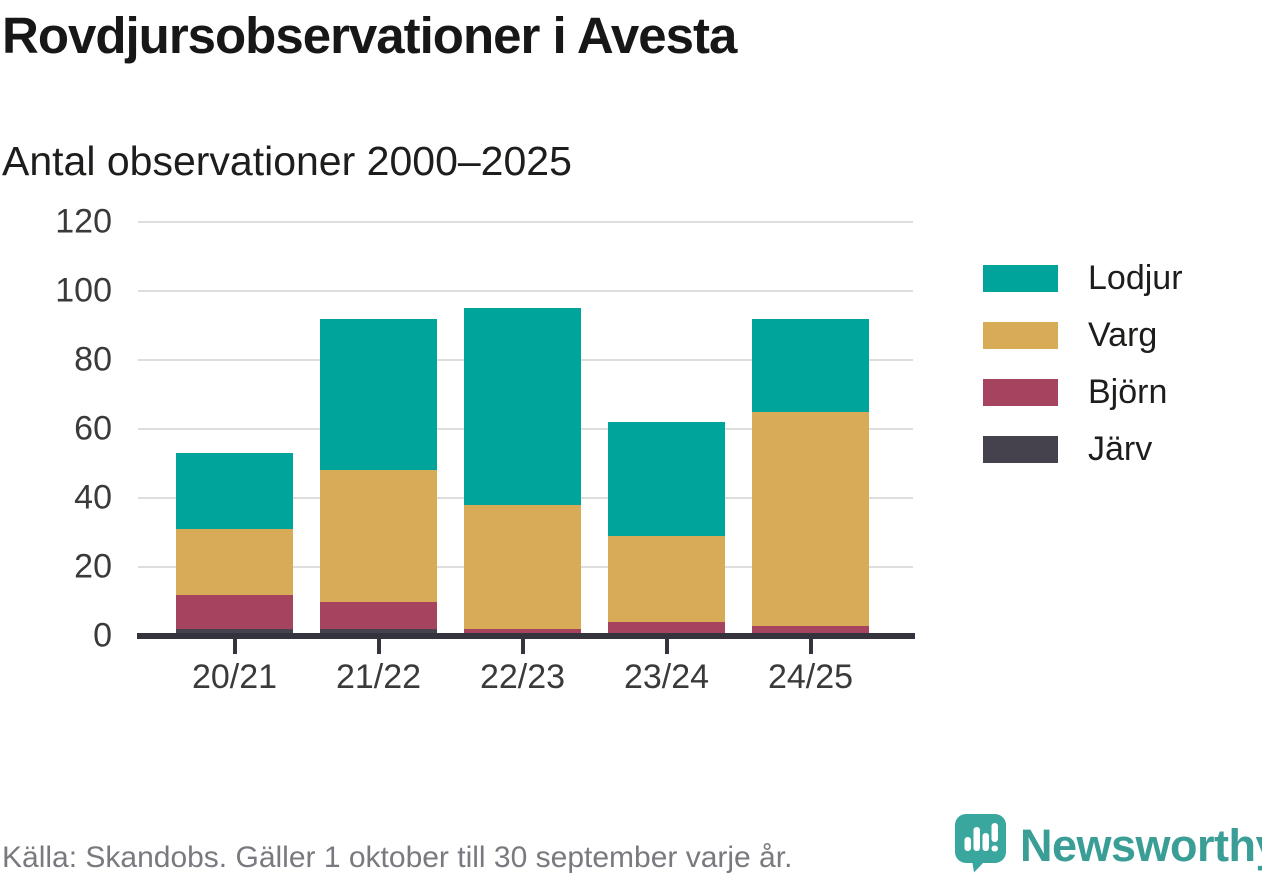 This screenshot has width=1262, height=879. What do you see at coordinates (378, 677) in the screenshot?
I see `x-tick-label-21-22: 21/22` at bounding box center [378, 677].